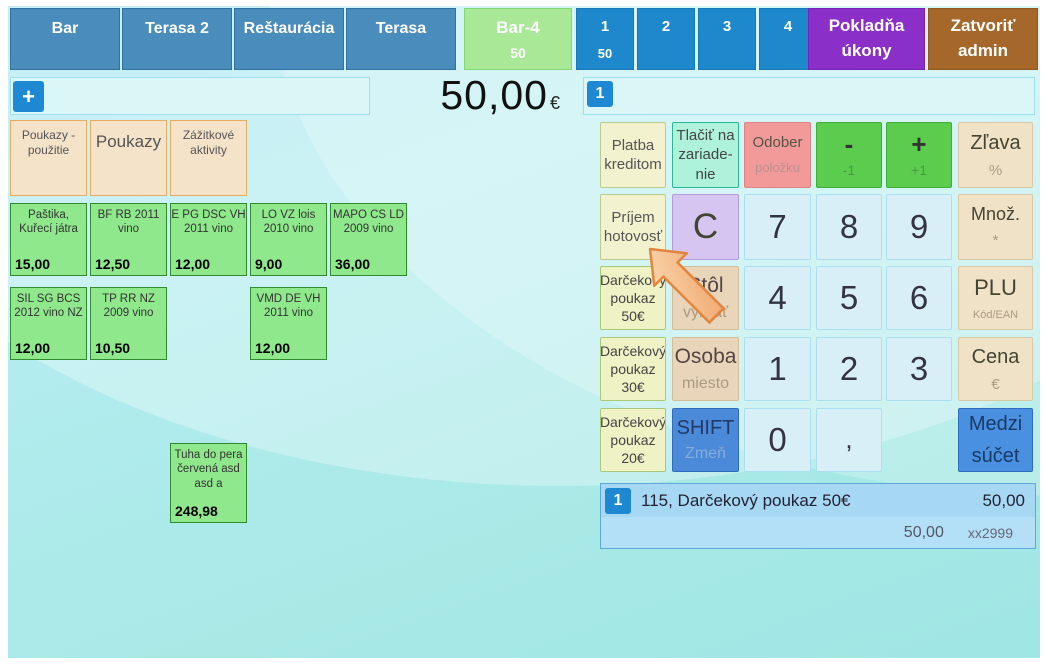  Describe the element at coordinates (605, 53) in the screenshot. I see `page-amount: 50` at that location.